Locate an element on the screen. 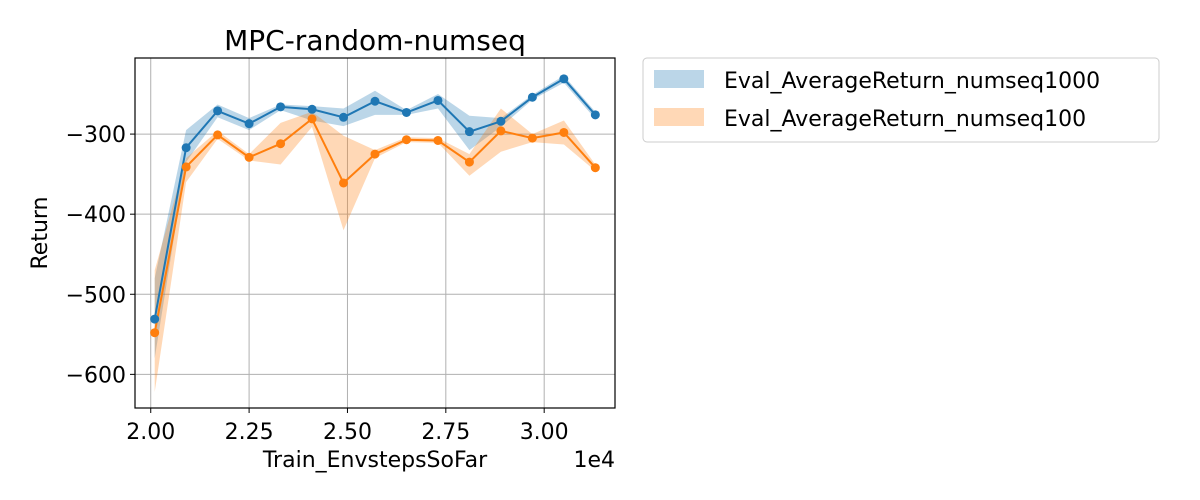  chart-title: MPC-random-numseq is located at coordinates (375, 40).